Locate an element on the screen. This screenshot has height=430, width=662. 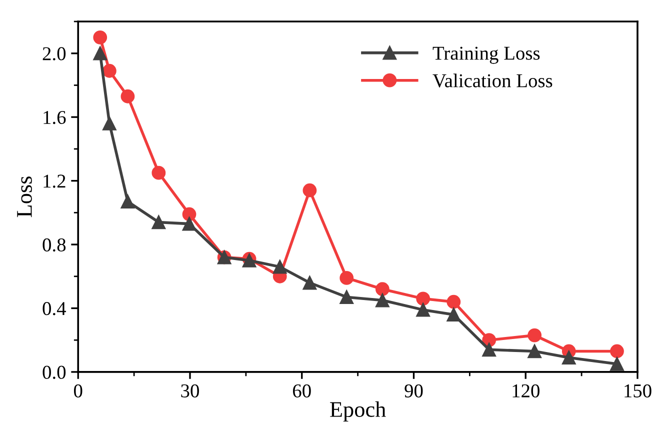
y-tick-label: 1.6 is located at coordinates (55, 117).